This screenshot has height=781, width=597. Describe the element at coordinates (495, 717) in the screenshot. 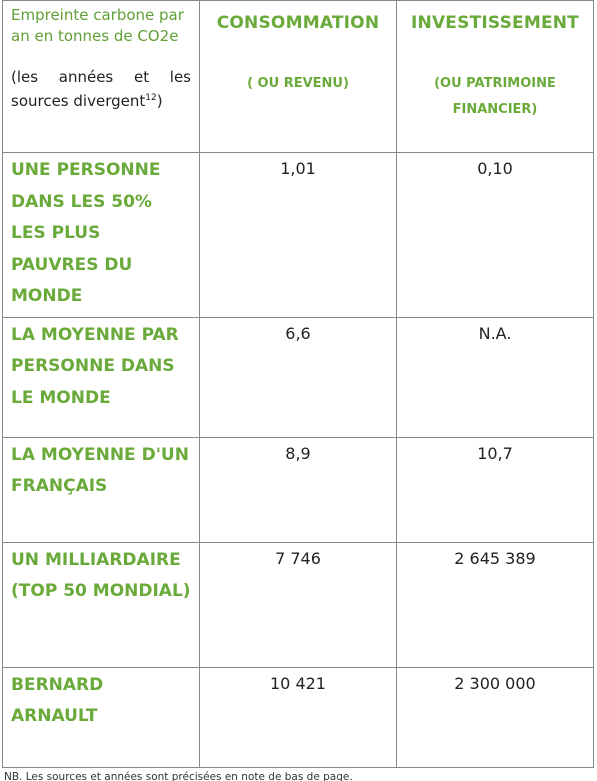

I see `value-cell: 2 300 000` at that location.